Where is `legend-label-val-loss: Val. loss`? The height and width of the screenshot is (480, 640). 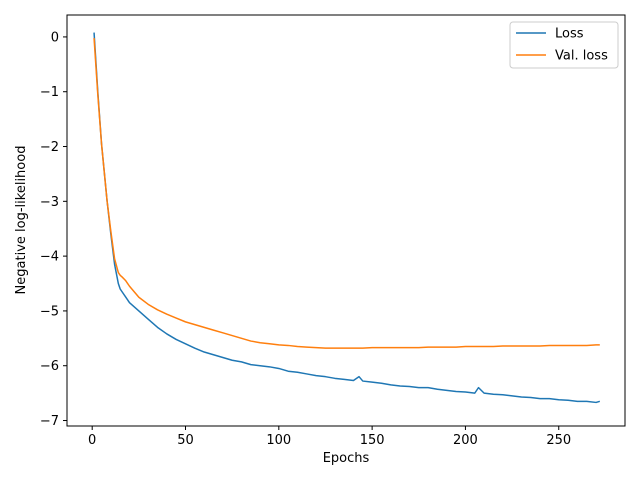
legend-label-val-loss: Val. loss is located at coordinates (581, 56).